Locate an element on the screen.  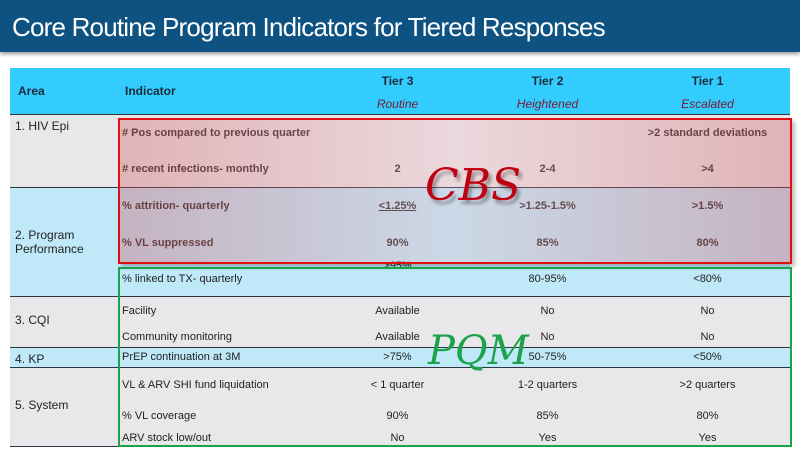
indicator-label: # Pos compared to previous quarter is located at coordinates (216, 133).